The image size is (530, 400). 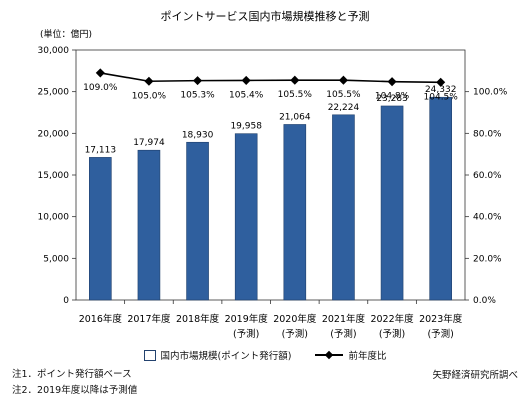 I want to click on line-series, so click(x=270, y=77).